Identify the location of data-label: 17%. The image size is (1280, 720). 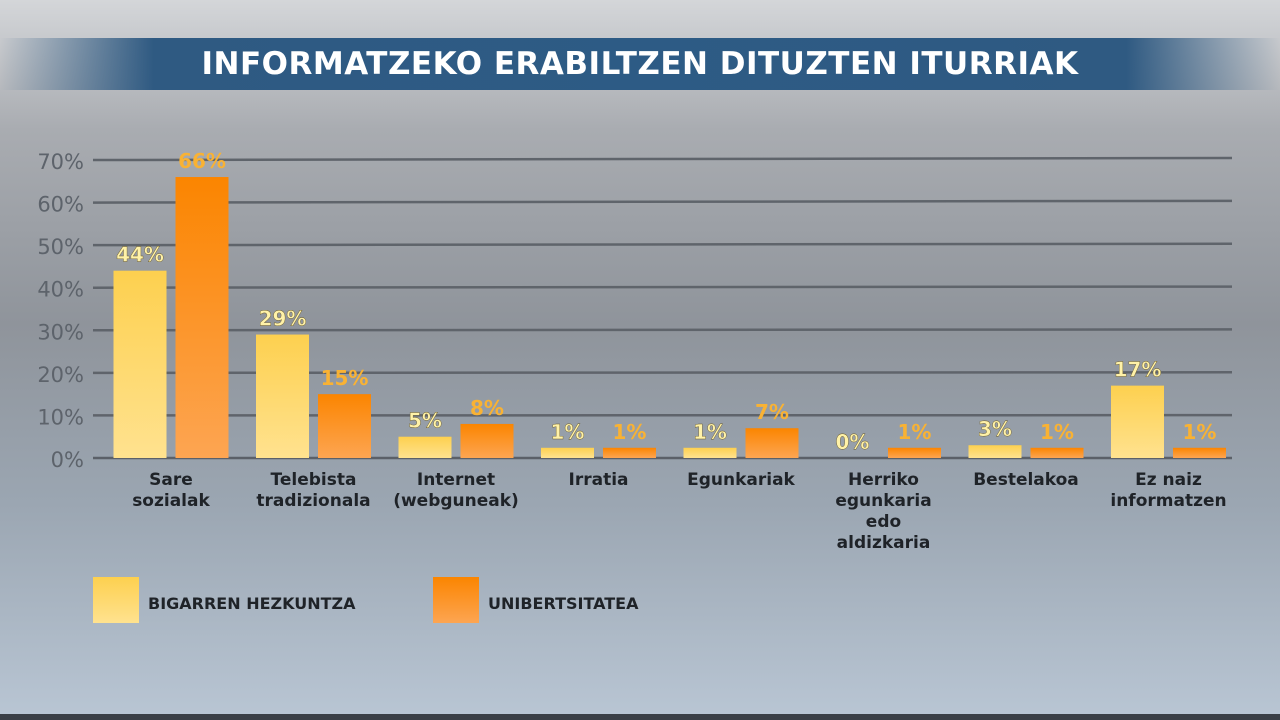
(1138, 370).